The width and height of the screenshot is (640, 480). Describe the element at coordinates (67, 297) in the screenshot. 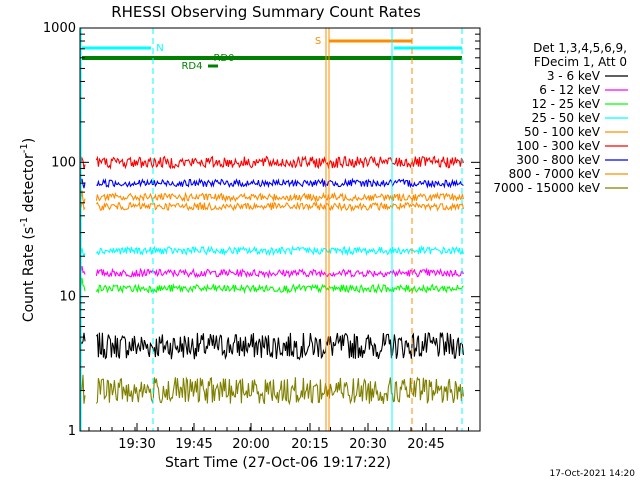

I see `y-tick-label: 10` at that location.